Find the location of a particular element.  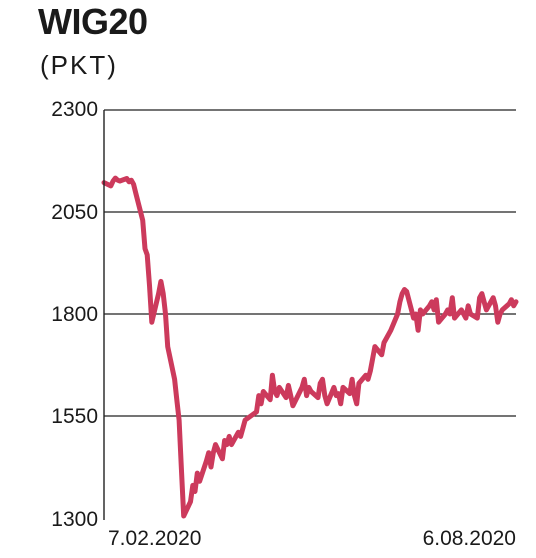

y-tick-label: 2050 is located at coordinates (74, 212).